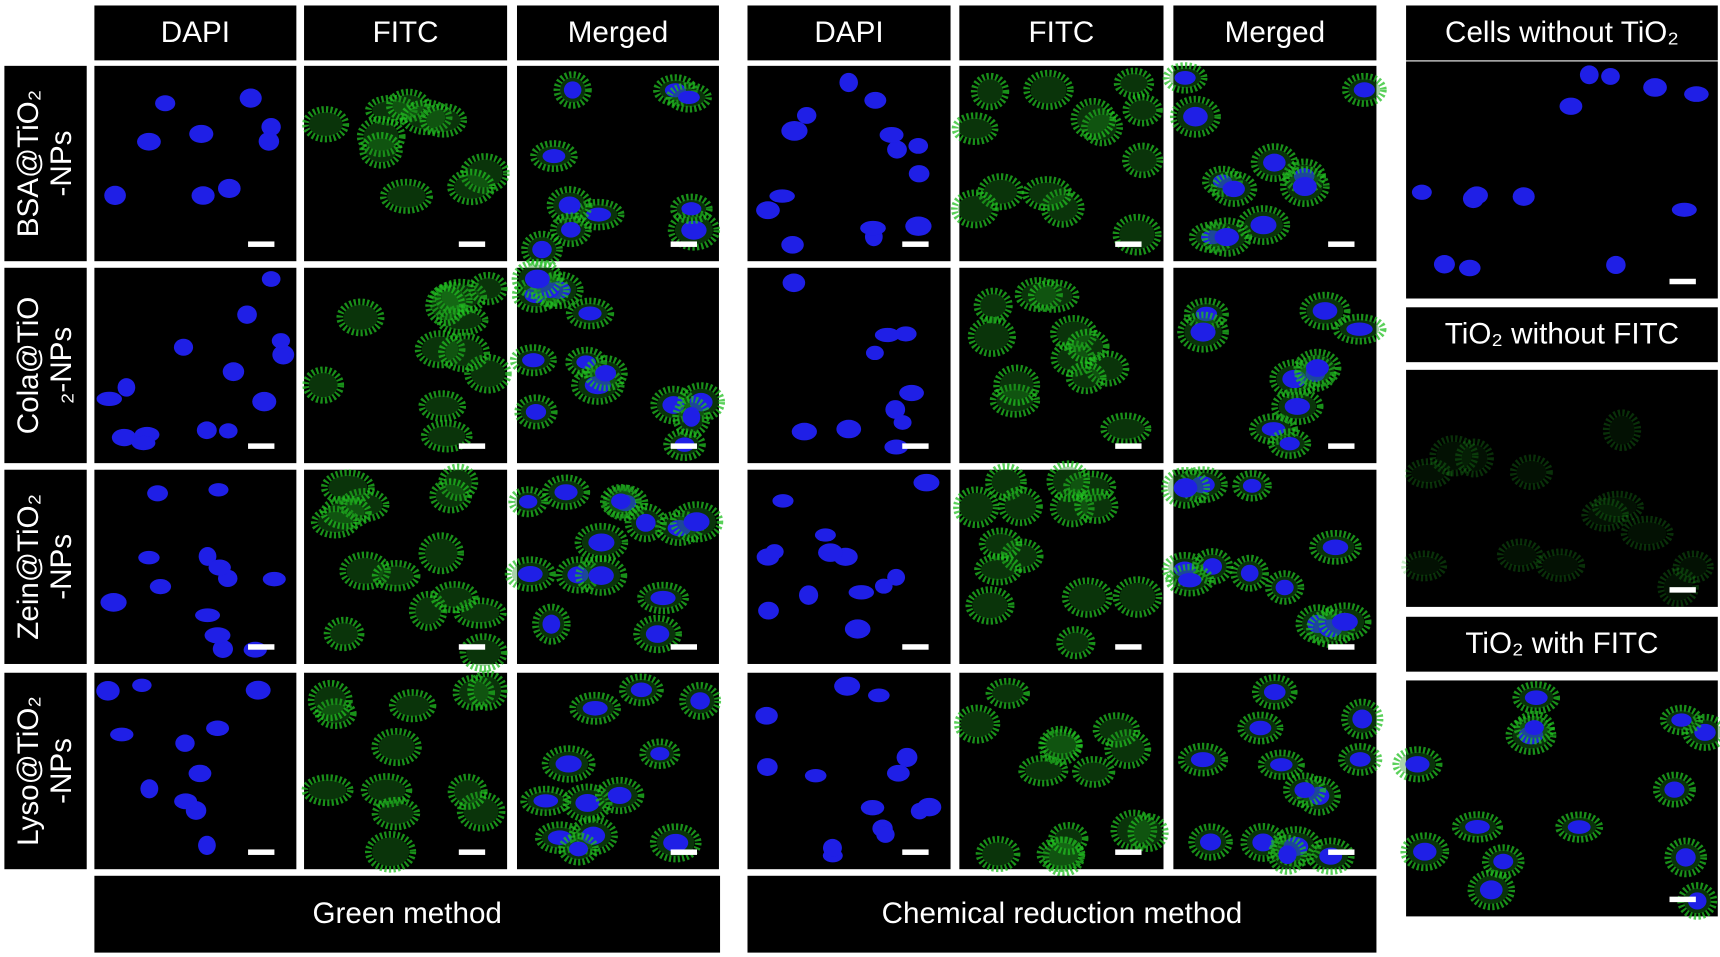 The height and width of the screenshot is (957, 1720). I want to click on control-label: TiO₂ without FITC, so click(1562, 334).